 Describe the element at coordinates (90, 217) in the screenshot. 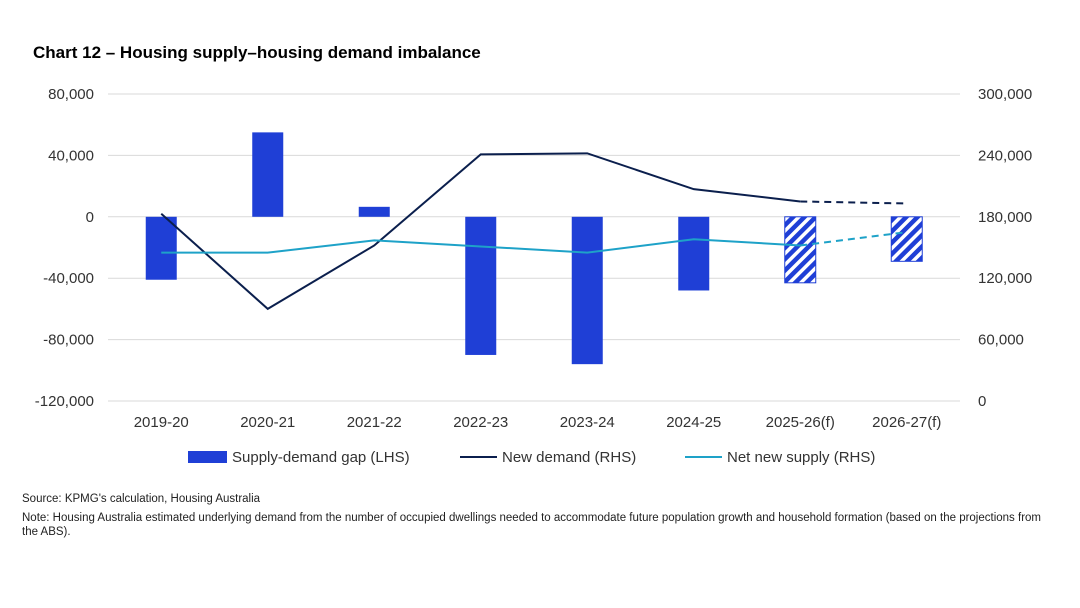

I see `y-left-tick-label: 0` at that location.